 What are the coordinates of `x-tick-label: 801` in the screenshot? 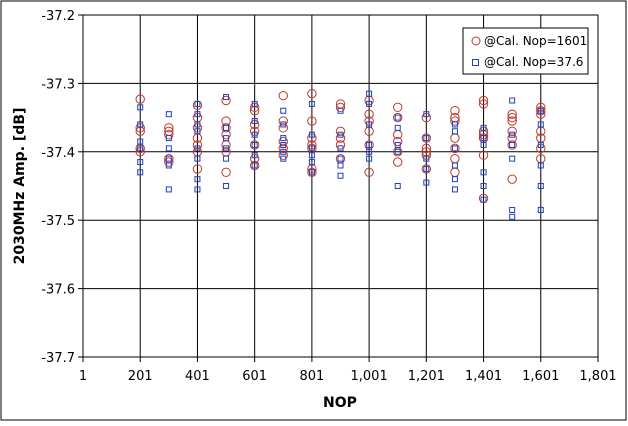 It's located at (311, 376).